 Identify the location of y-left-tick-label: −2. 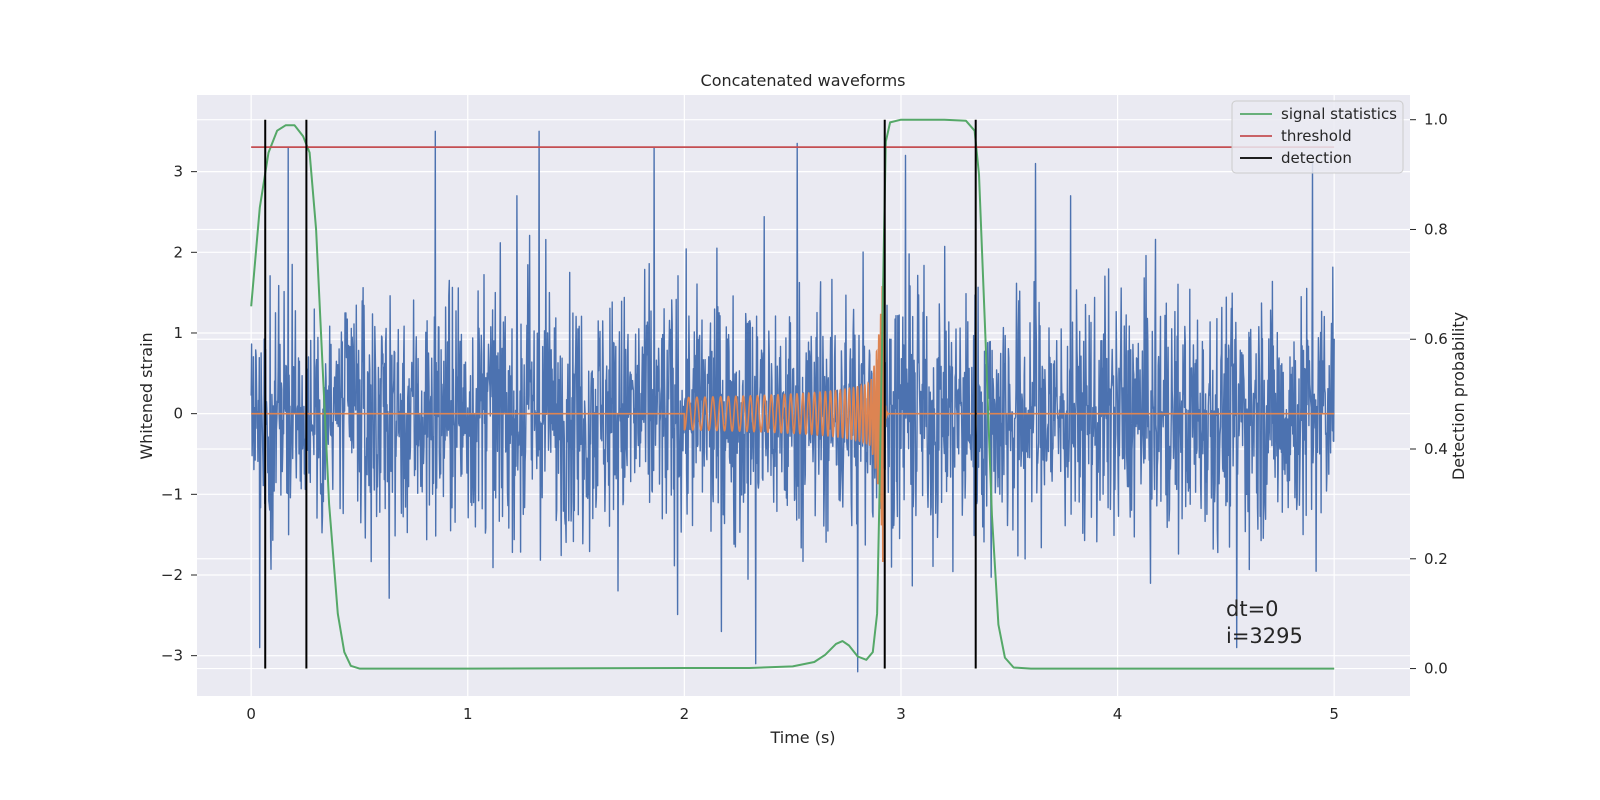
(172, 575).